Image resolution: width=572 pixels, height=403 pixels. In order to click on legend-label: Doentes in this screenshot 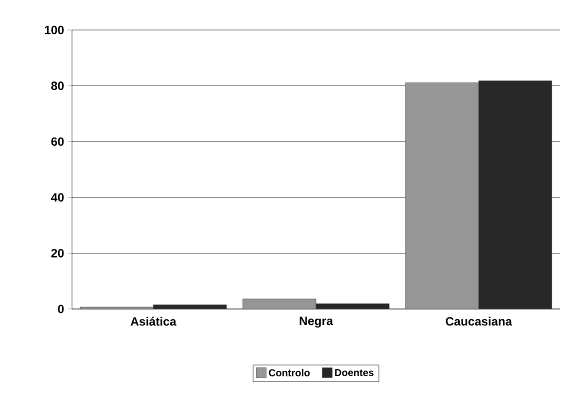, I will do `click(354, 372)`.